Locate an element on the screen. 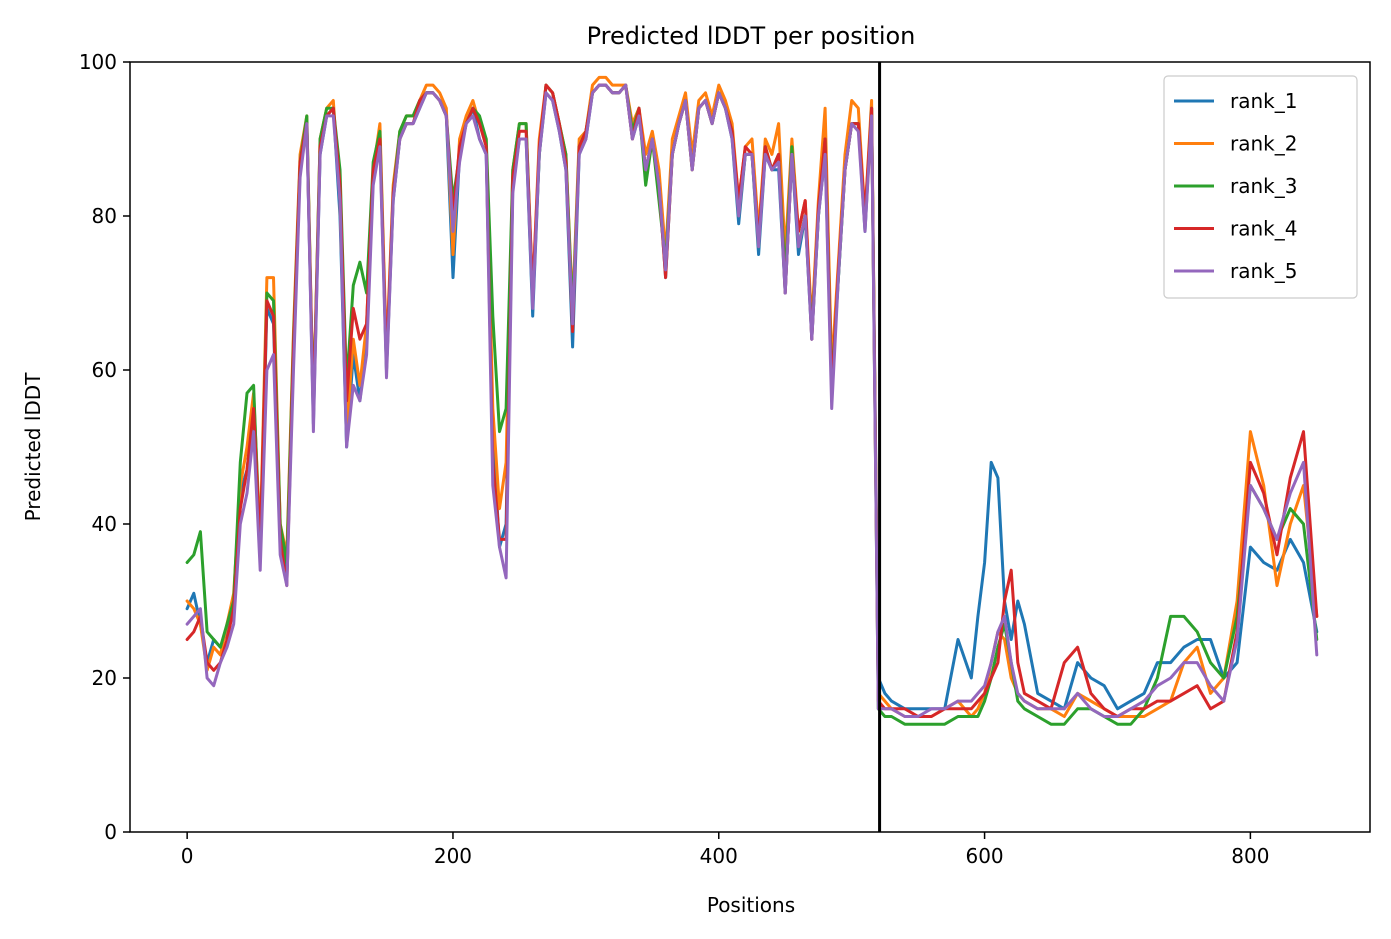  x-axis-title: Positions is located at coordinates (751, 905).